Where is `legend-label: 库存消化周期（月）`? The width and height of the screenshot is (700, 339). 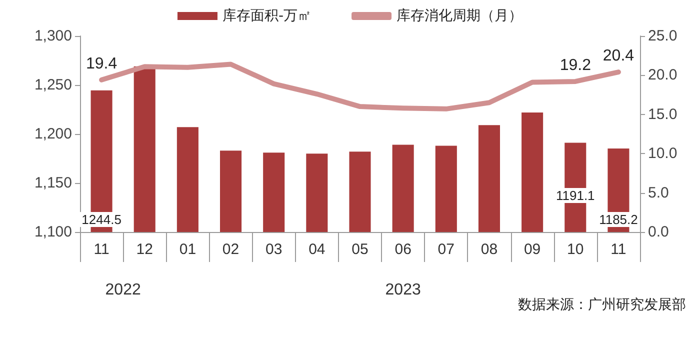 legend-label: 库存消化周期（月） is located at coordinates (459, 16).